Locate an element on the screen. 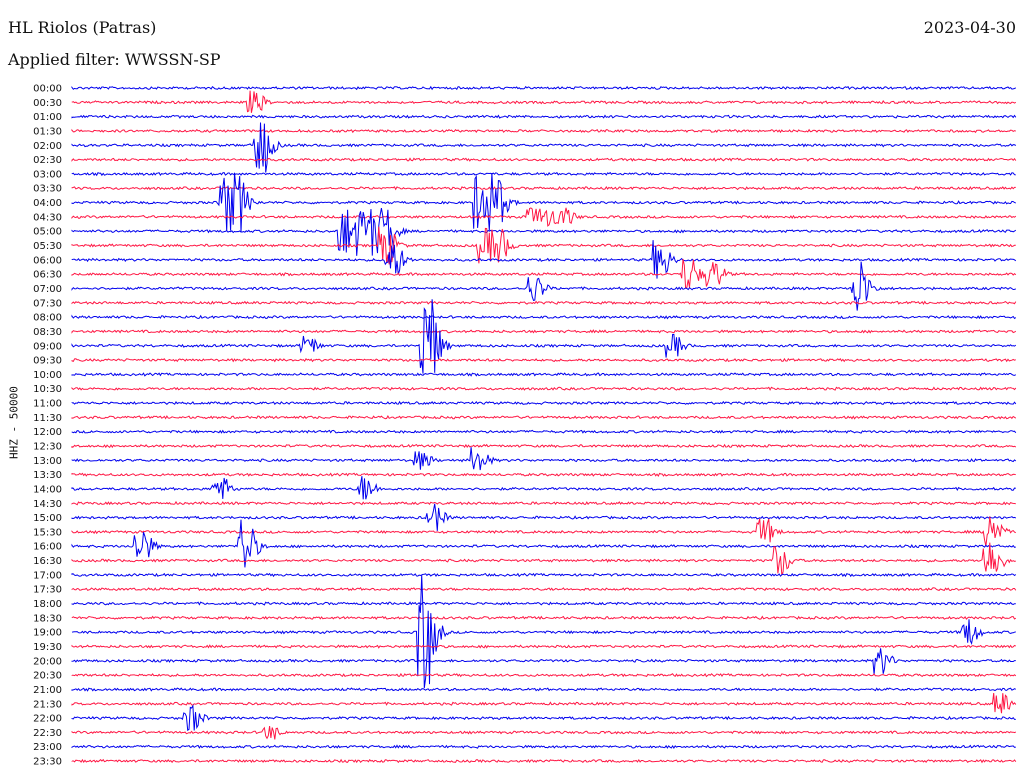 The width and height of the screenshot is (1024, 780). row-time-label: 10:00 is located at coordinates (47, 375).